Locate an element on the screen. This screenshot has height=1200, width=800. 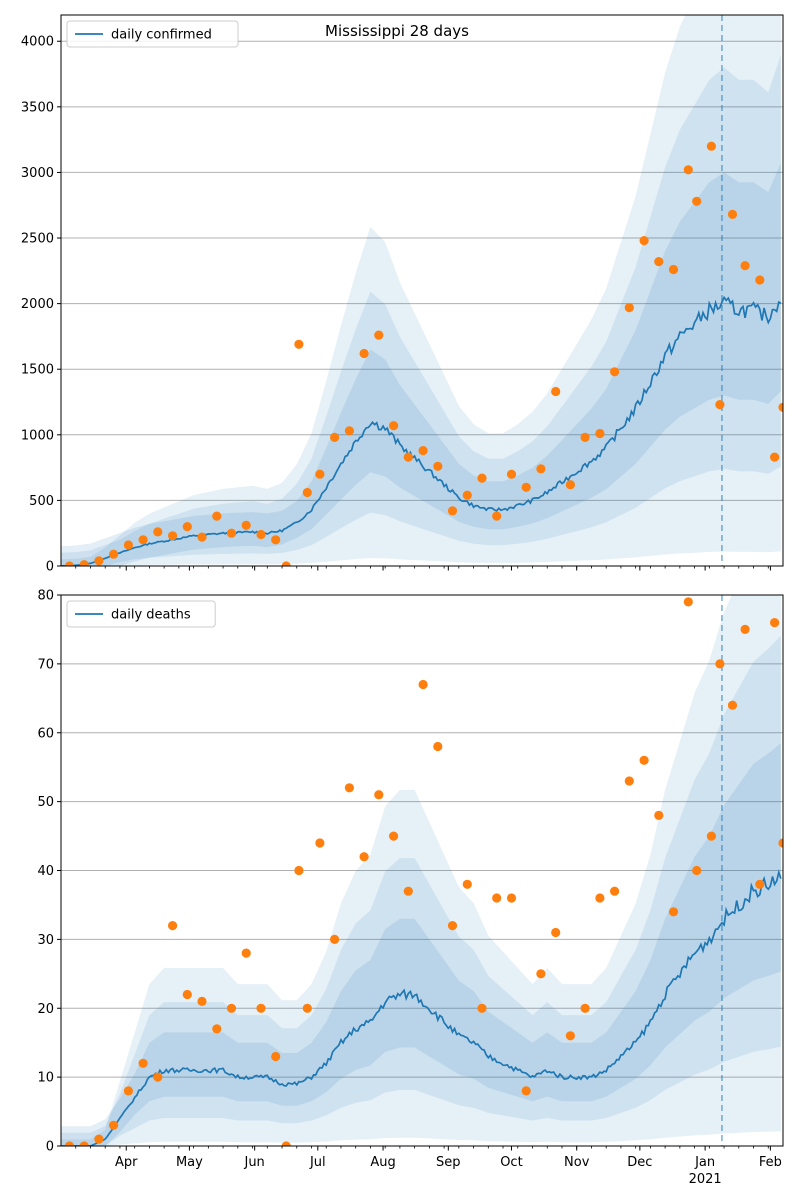
legend: daily deaths is located at coordinates (141, 614).